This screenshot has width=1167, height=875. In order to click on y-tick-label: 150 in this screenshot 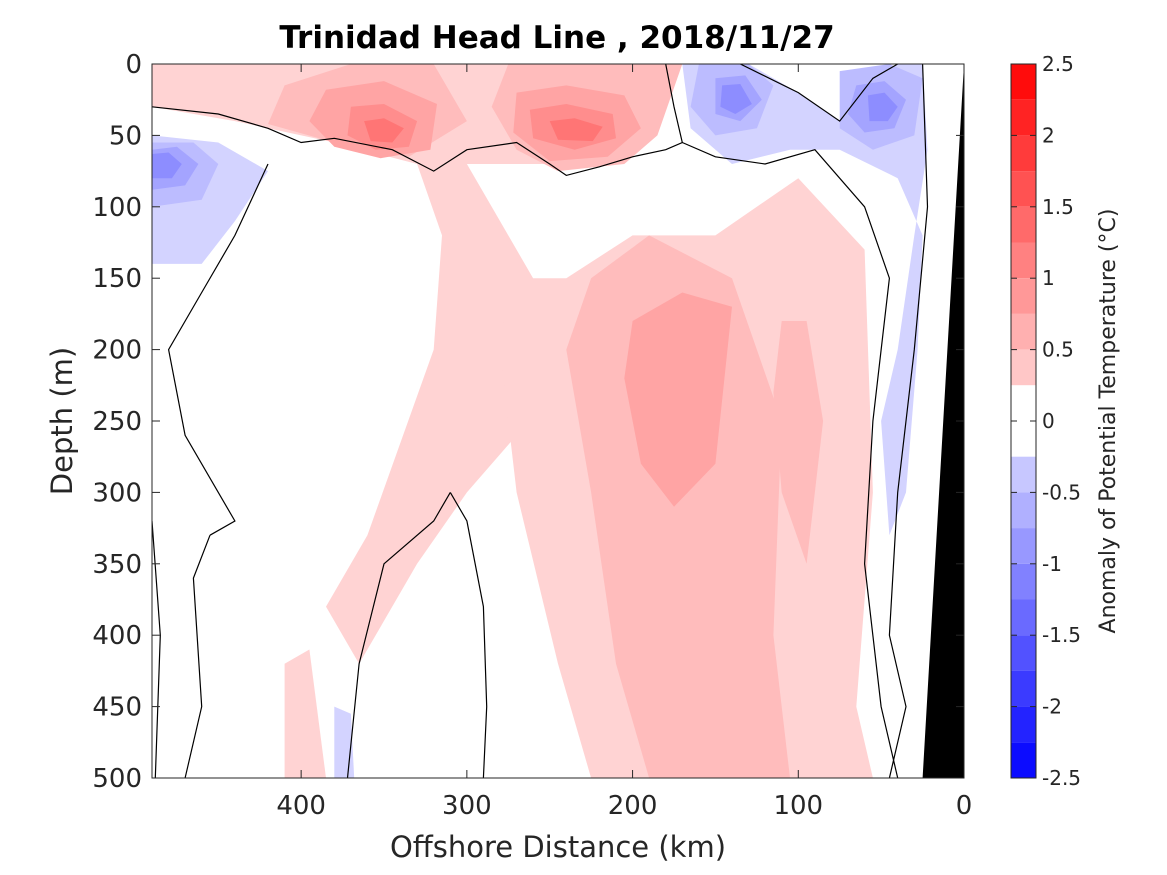, I will do `click(117, 279)`.